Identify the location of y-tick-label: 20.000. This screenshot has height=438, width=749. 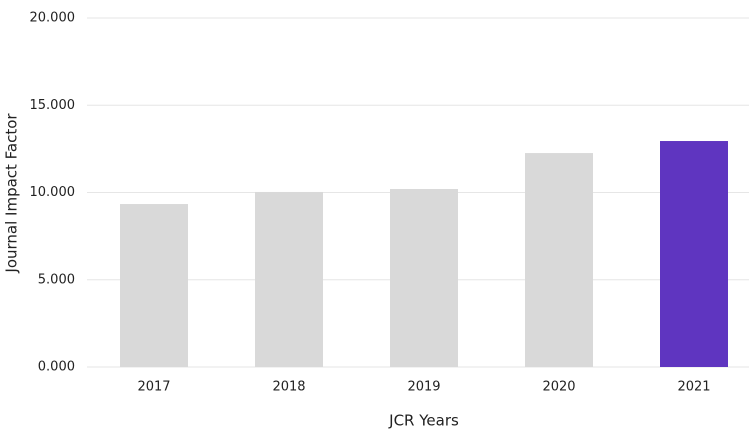
(53, 18).